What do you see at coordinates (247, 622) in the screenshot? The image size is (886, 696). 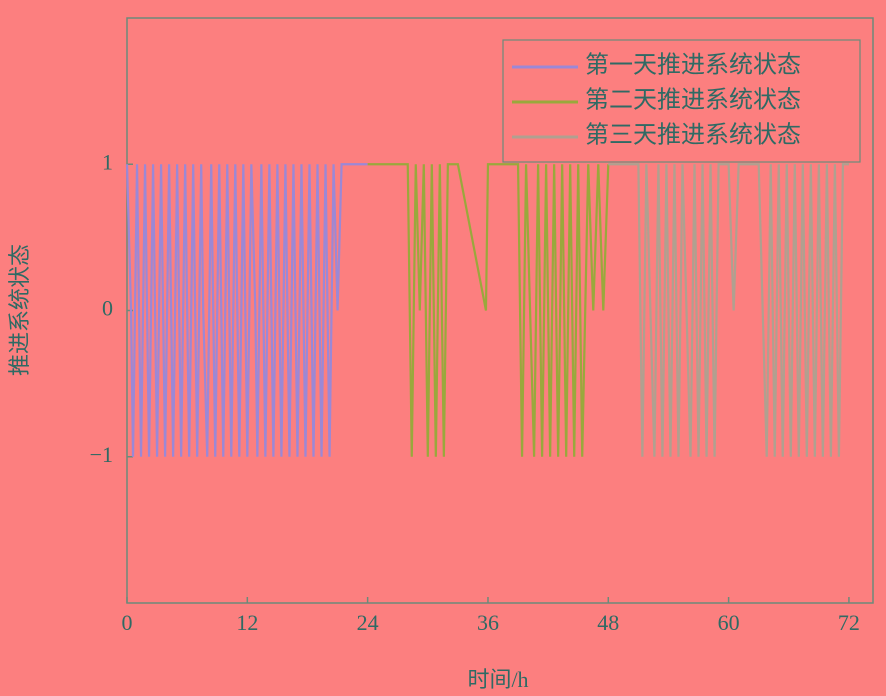 I see `x-tick-label: 12` at bounding box center [247, 622].